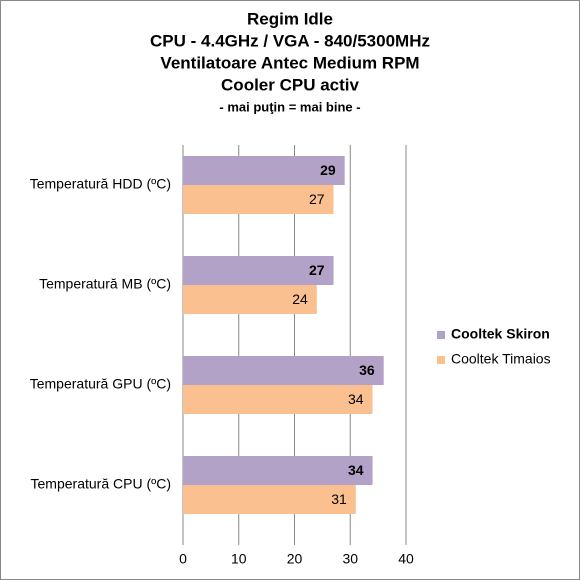  I want to click on legend-label: Cooltek Skiron, so click(500, 334).